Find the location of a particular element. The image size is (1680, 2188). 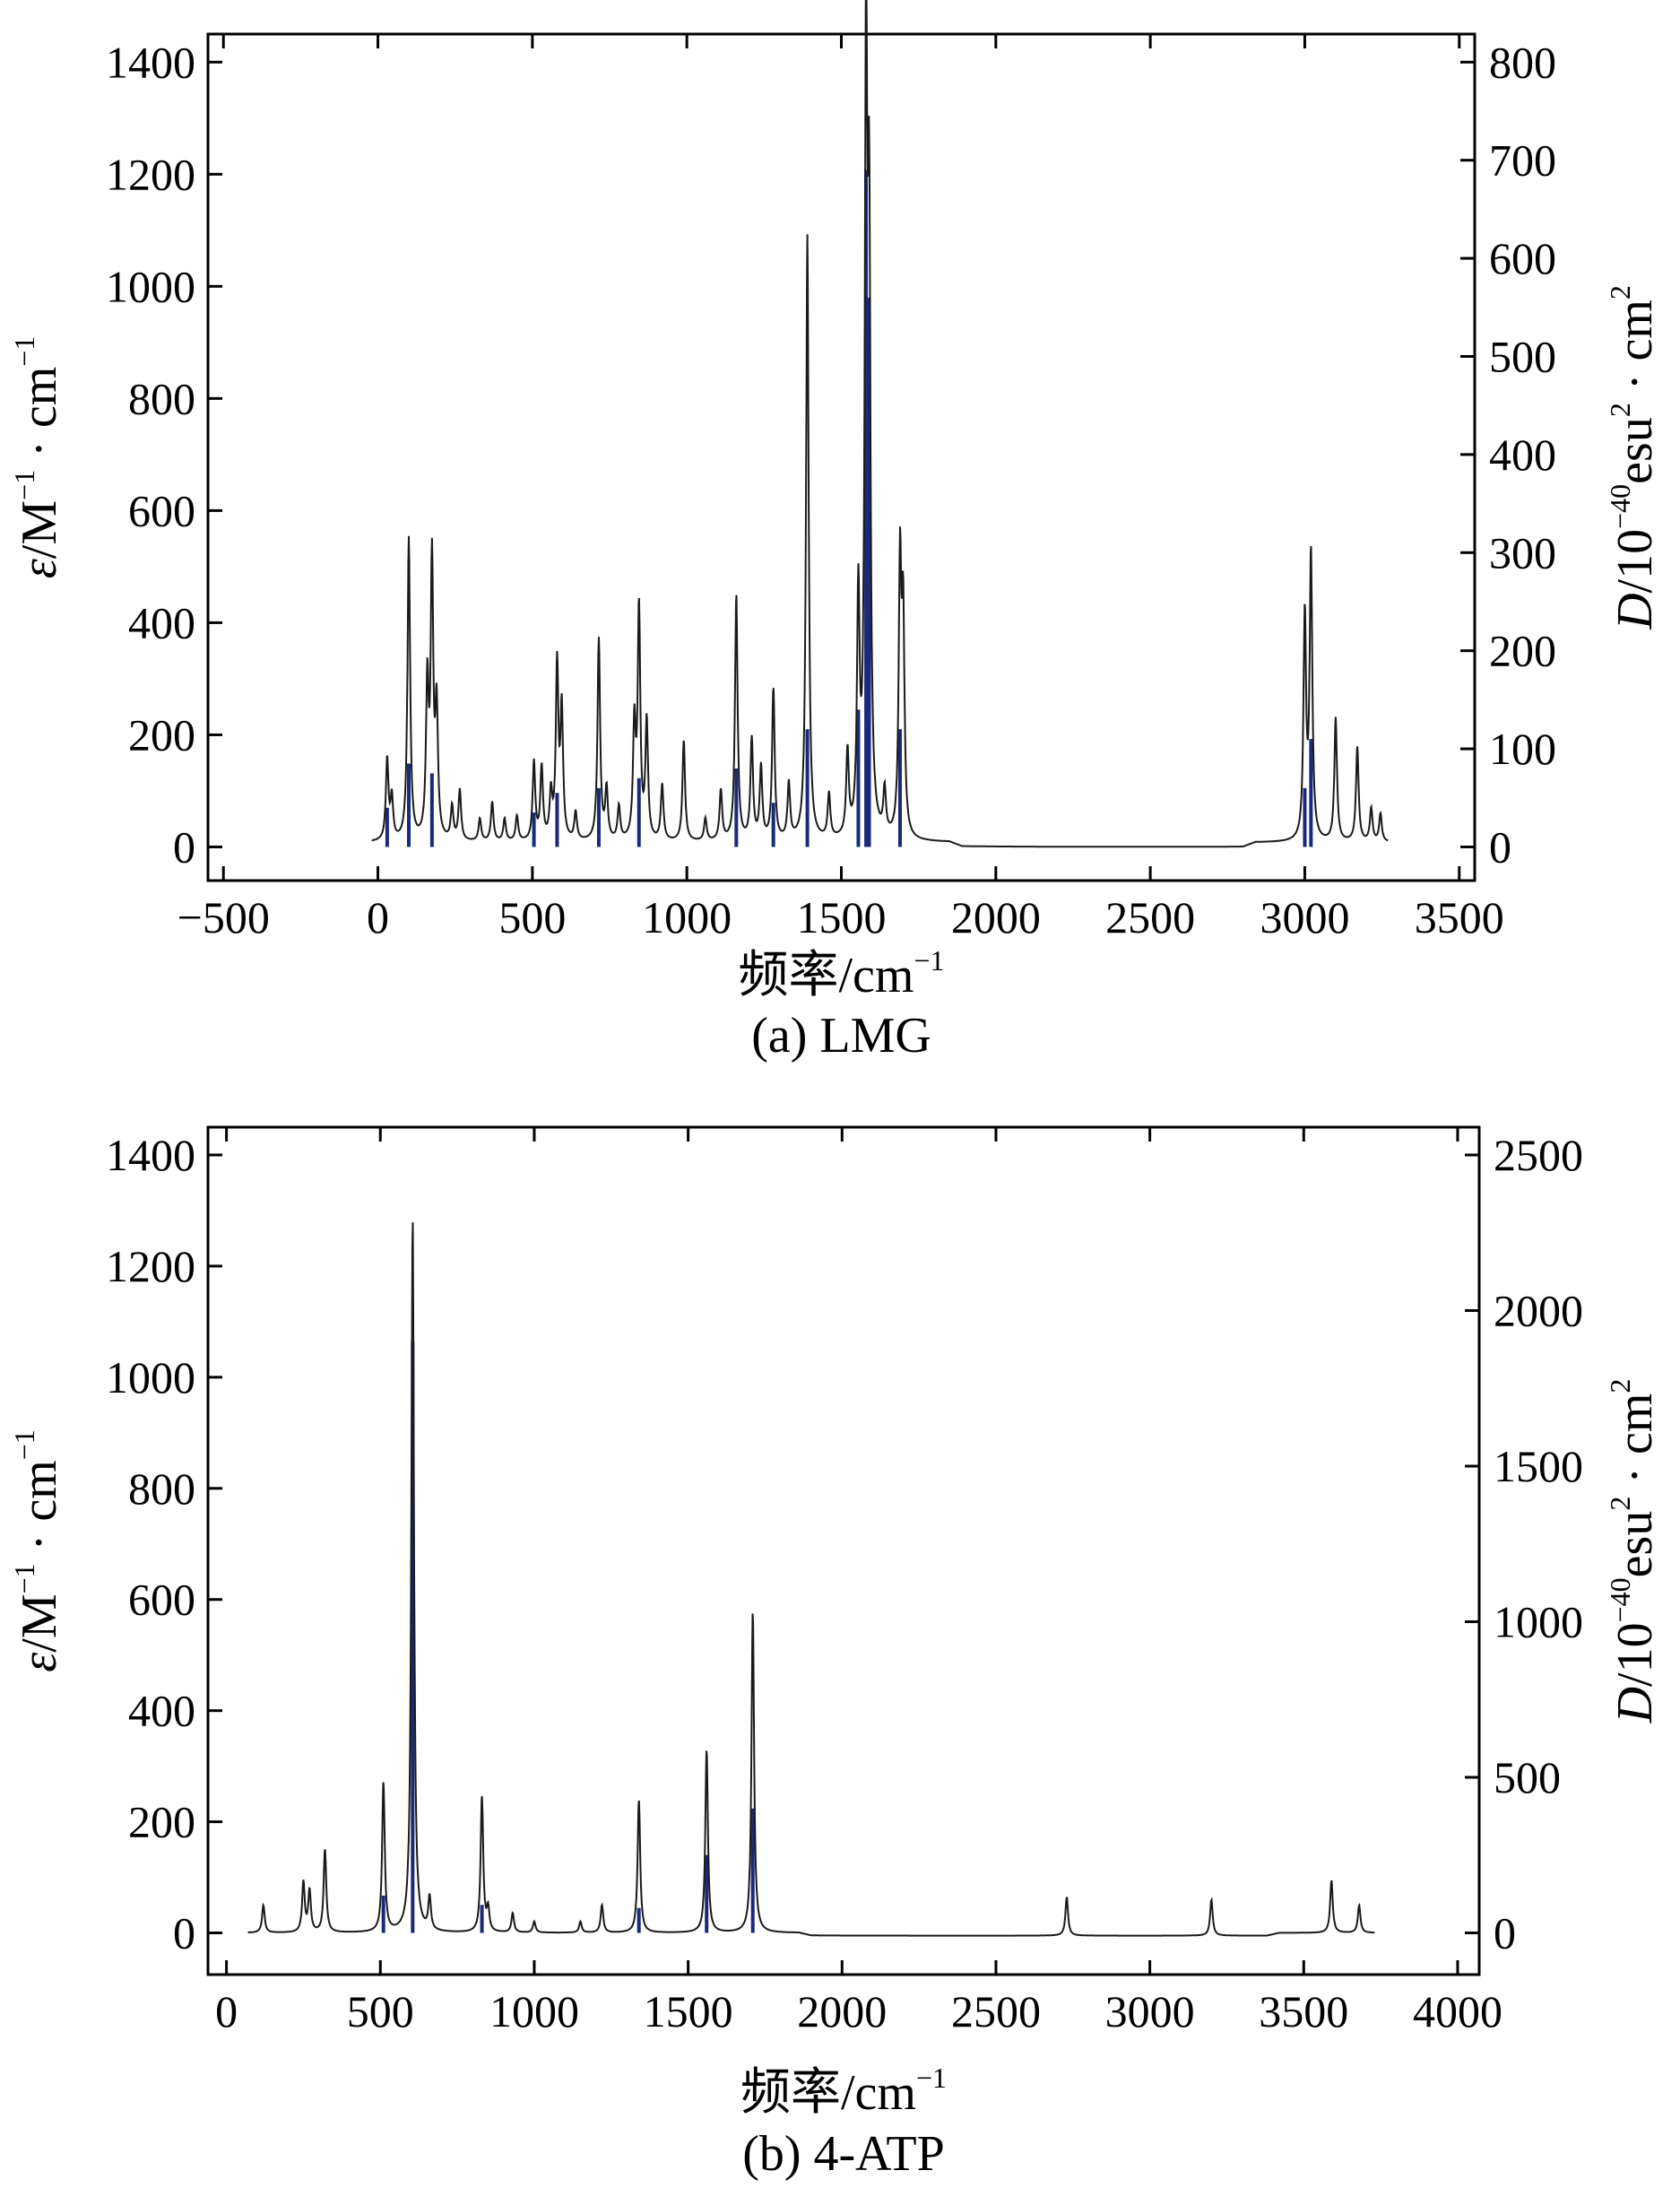

chart-caption: (a) LMG is located at coordinates (841, 1036).